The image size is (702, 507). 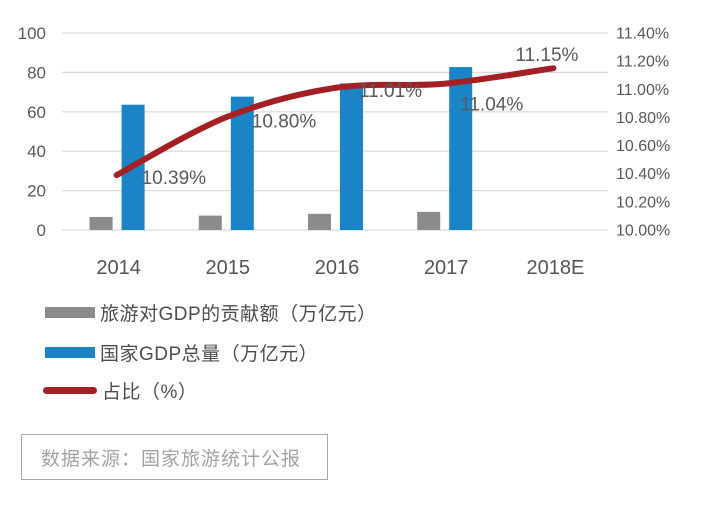 I want to click on ratio-line, so click(x=335, y=122).